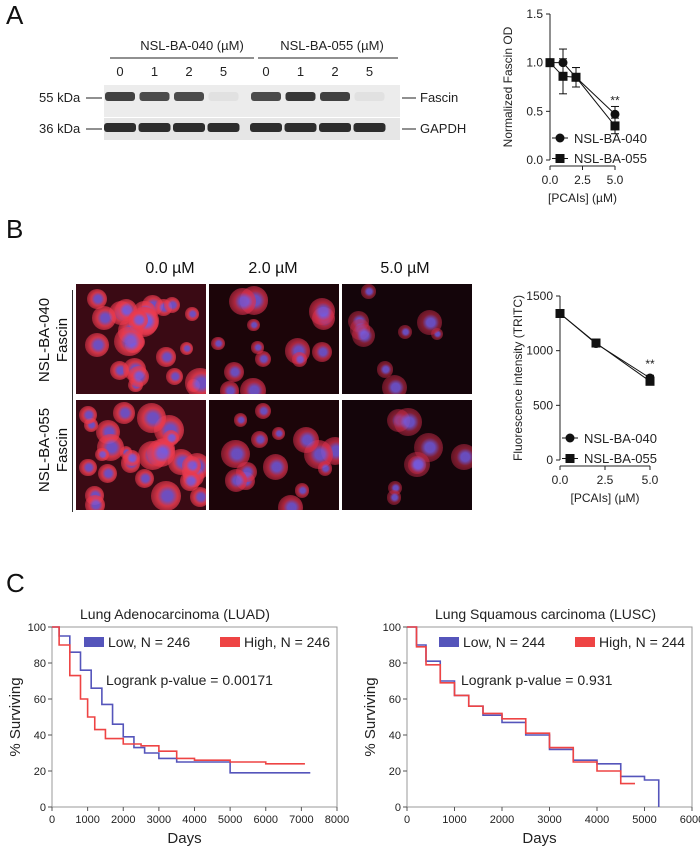 Image resolution: width=700 pixels, height=860 pixels. What do you see at coordinates (287, 642) in the screenshot?
I see `legend-label: High, N = 246` at bounding box center [287, 642].